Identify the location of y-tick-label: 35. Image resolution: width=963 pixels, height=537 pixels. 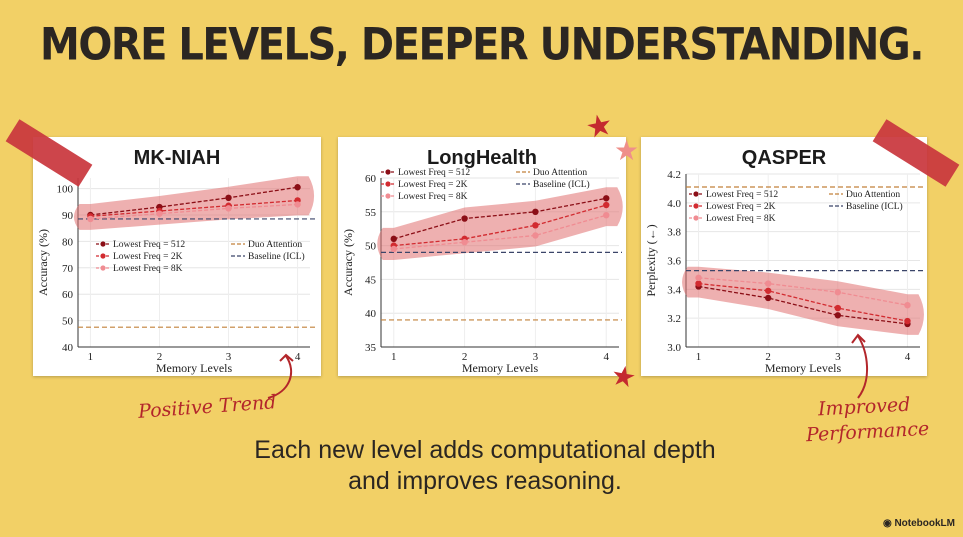
(371, 348).